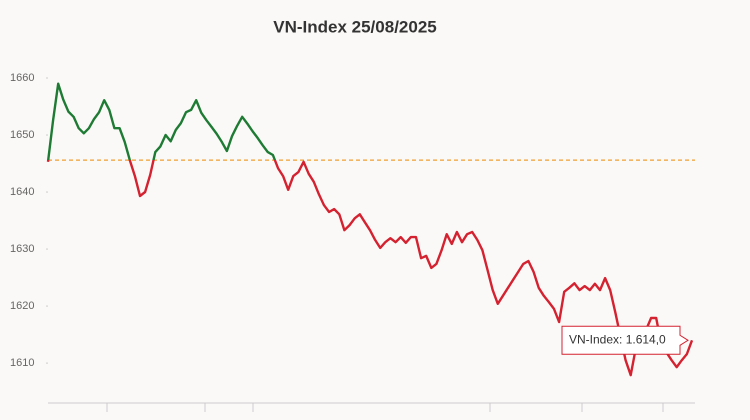 The image size is (750, 420). Describe the element at coordinates (617, 339) in the screenshot. I see `tooltip-text: VN-Index: 1.614,0` at that location.